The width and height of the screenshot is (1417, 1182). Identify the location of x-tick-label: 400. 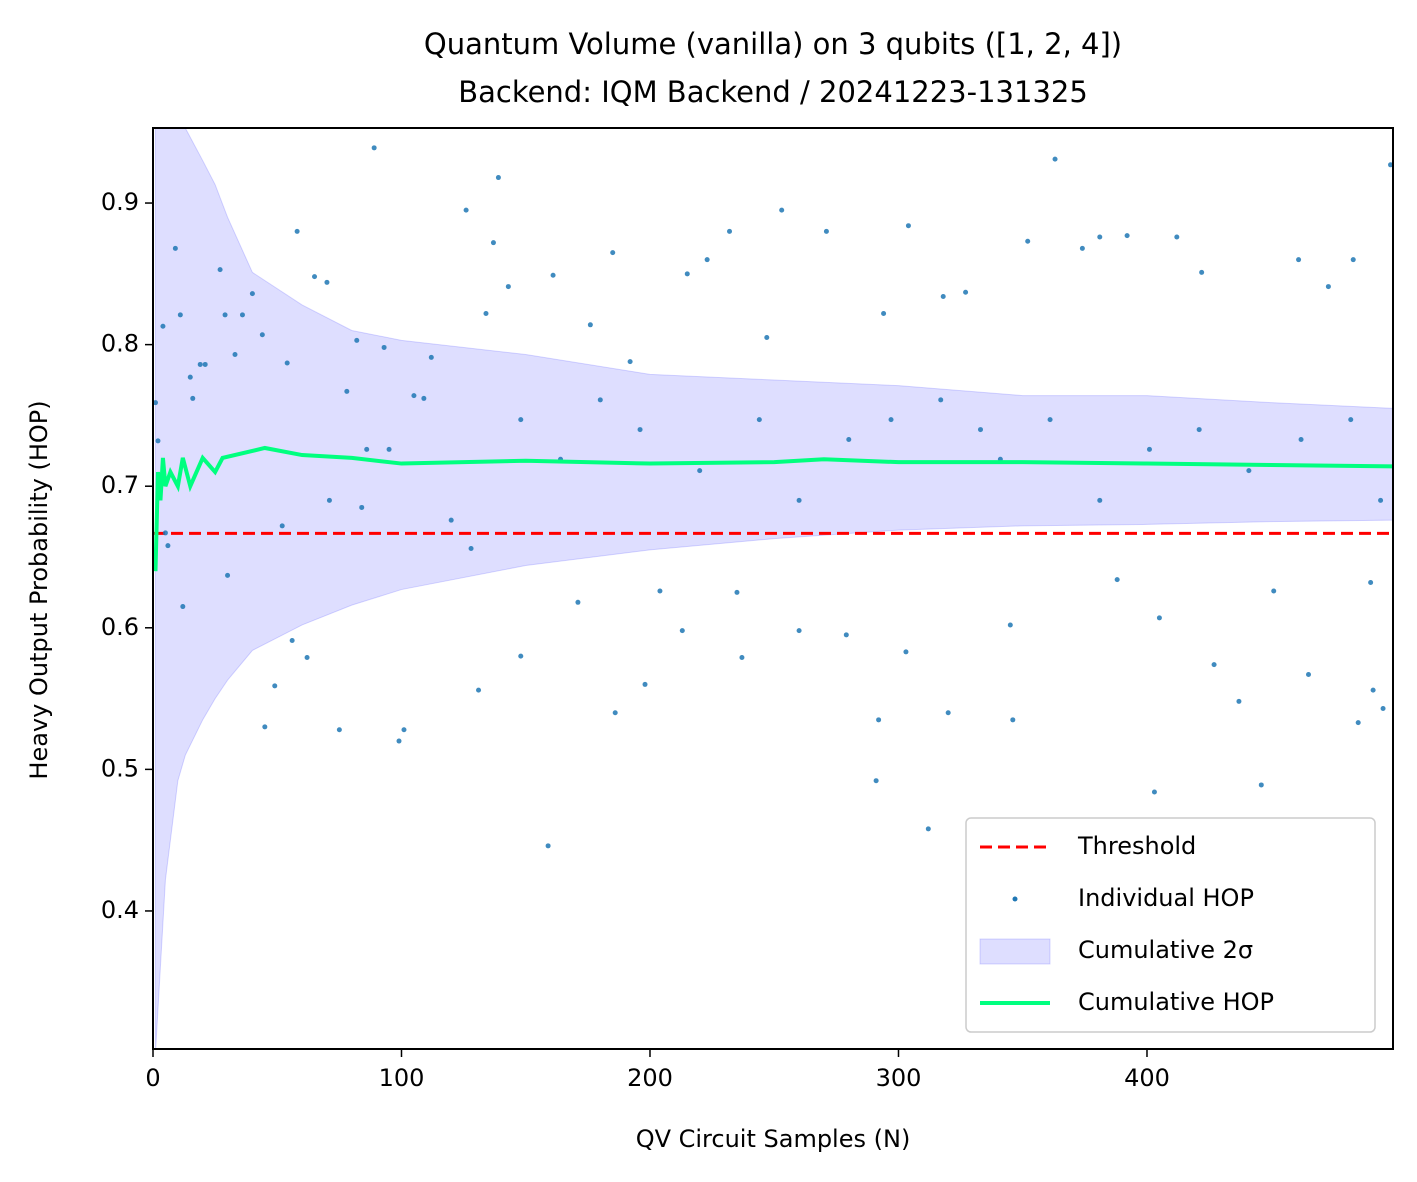
(1147, 1078).